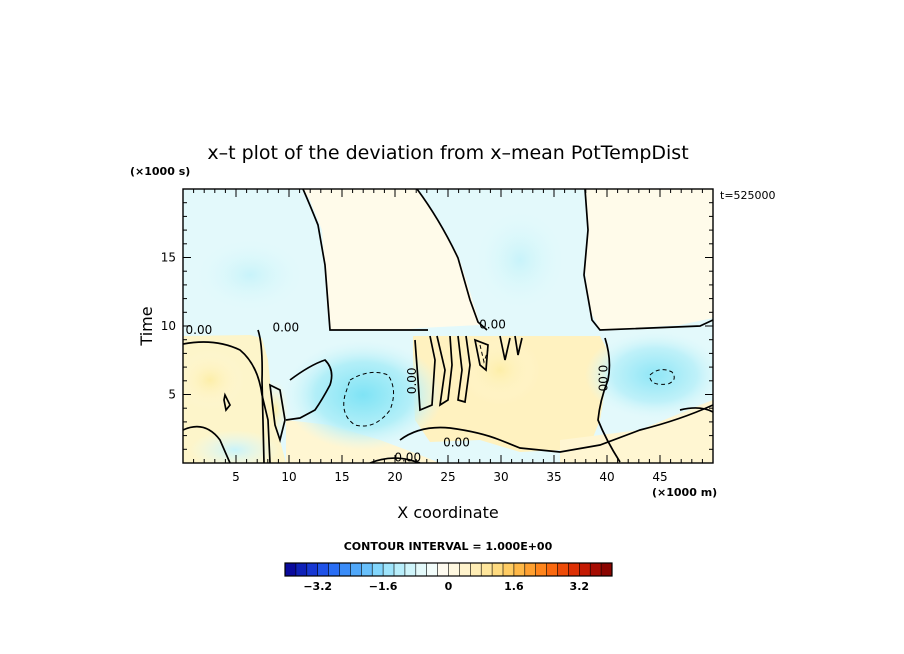 The height and width of the screenshot is (654, 904). Describe the element at coordinates (146, 326) in the screenshot. I see `y-axis-title: Time` at that location.